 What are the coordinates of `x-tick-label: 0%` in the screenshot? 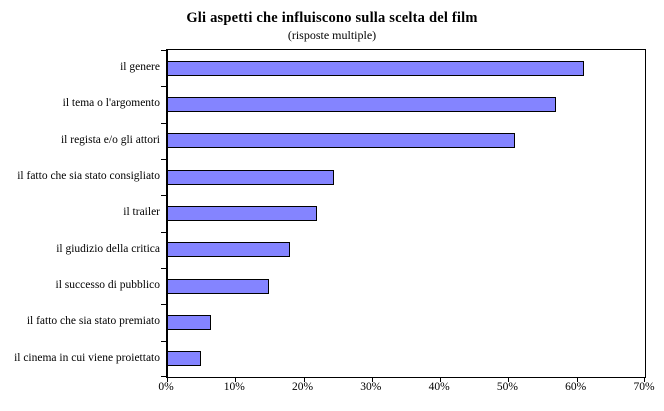 It's located at (166, 387).